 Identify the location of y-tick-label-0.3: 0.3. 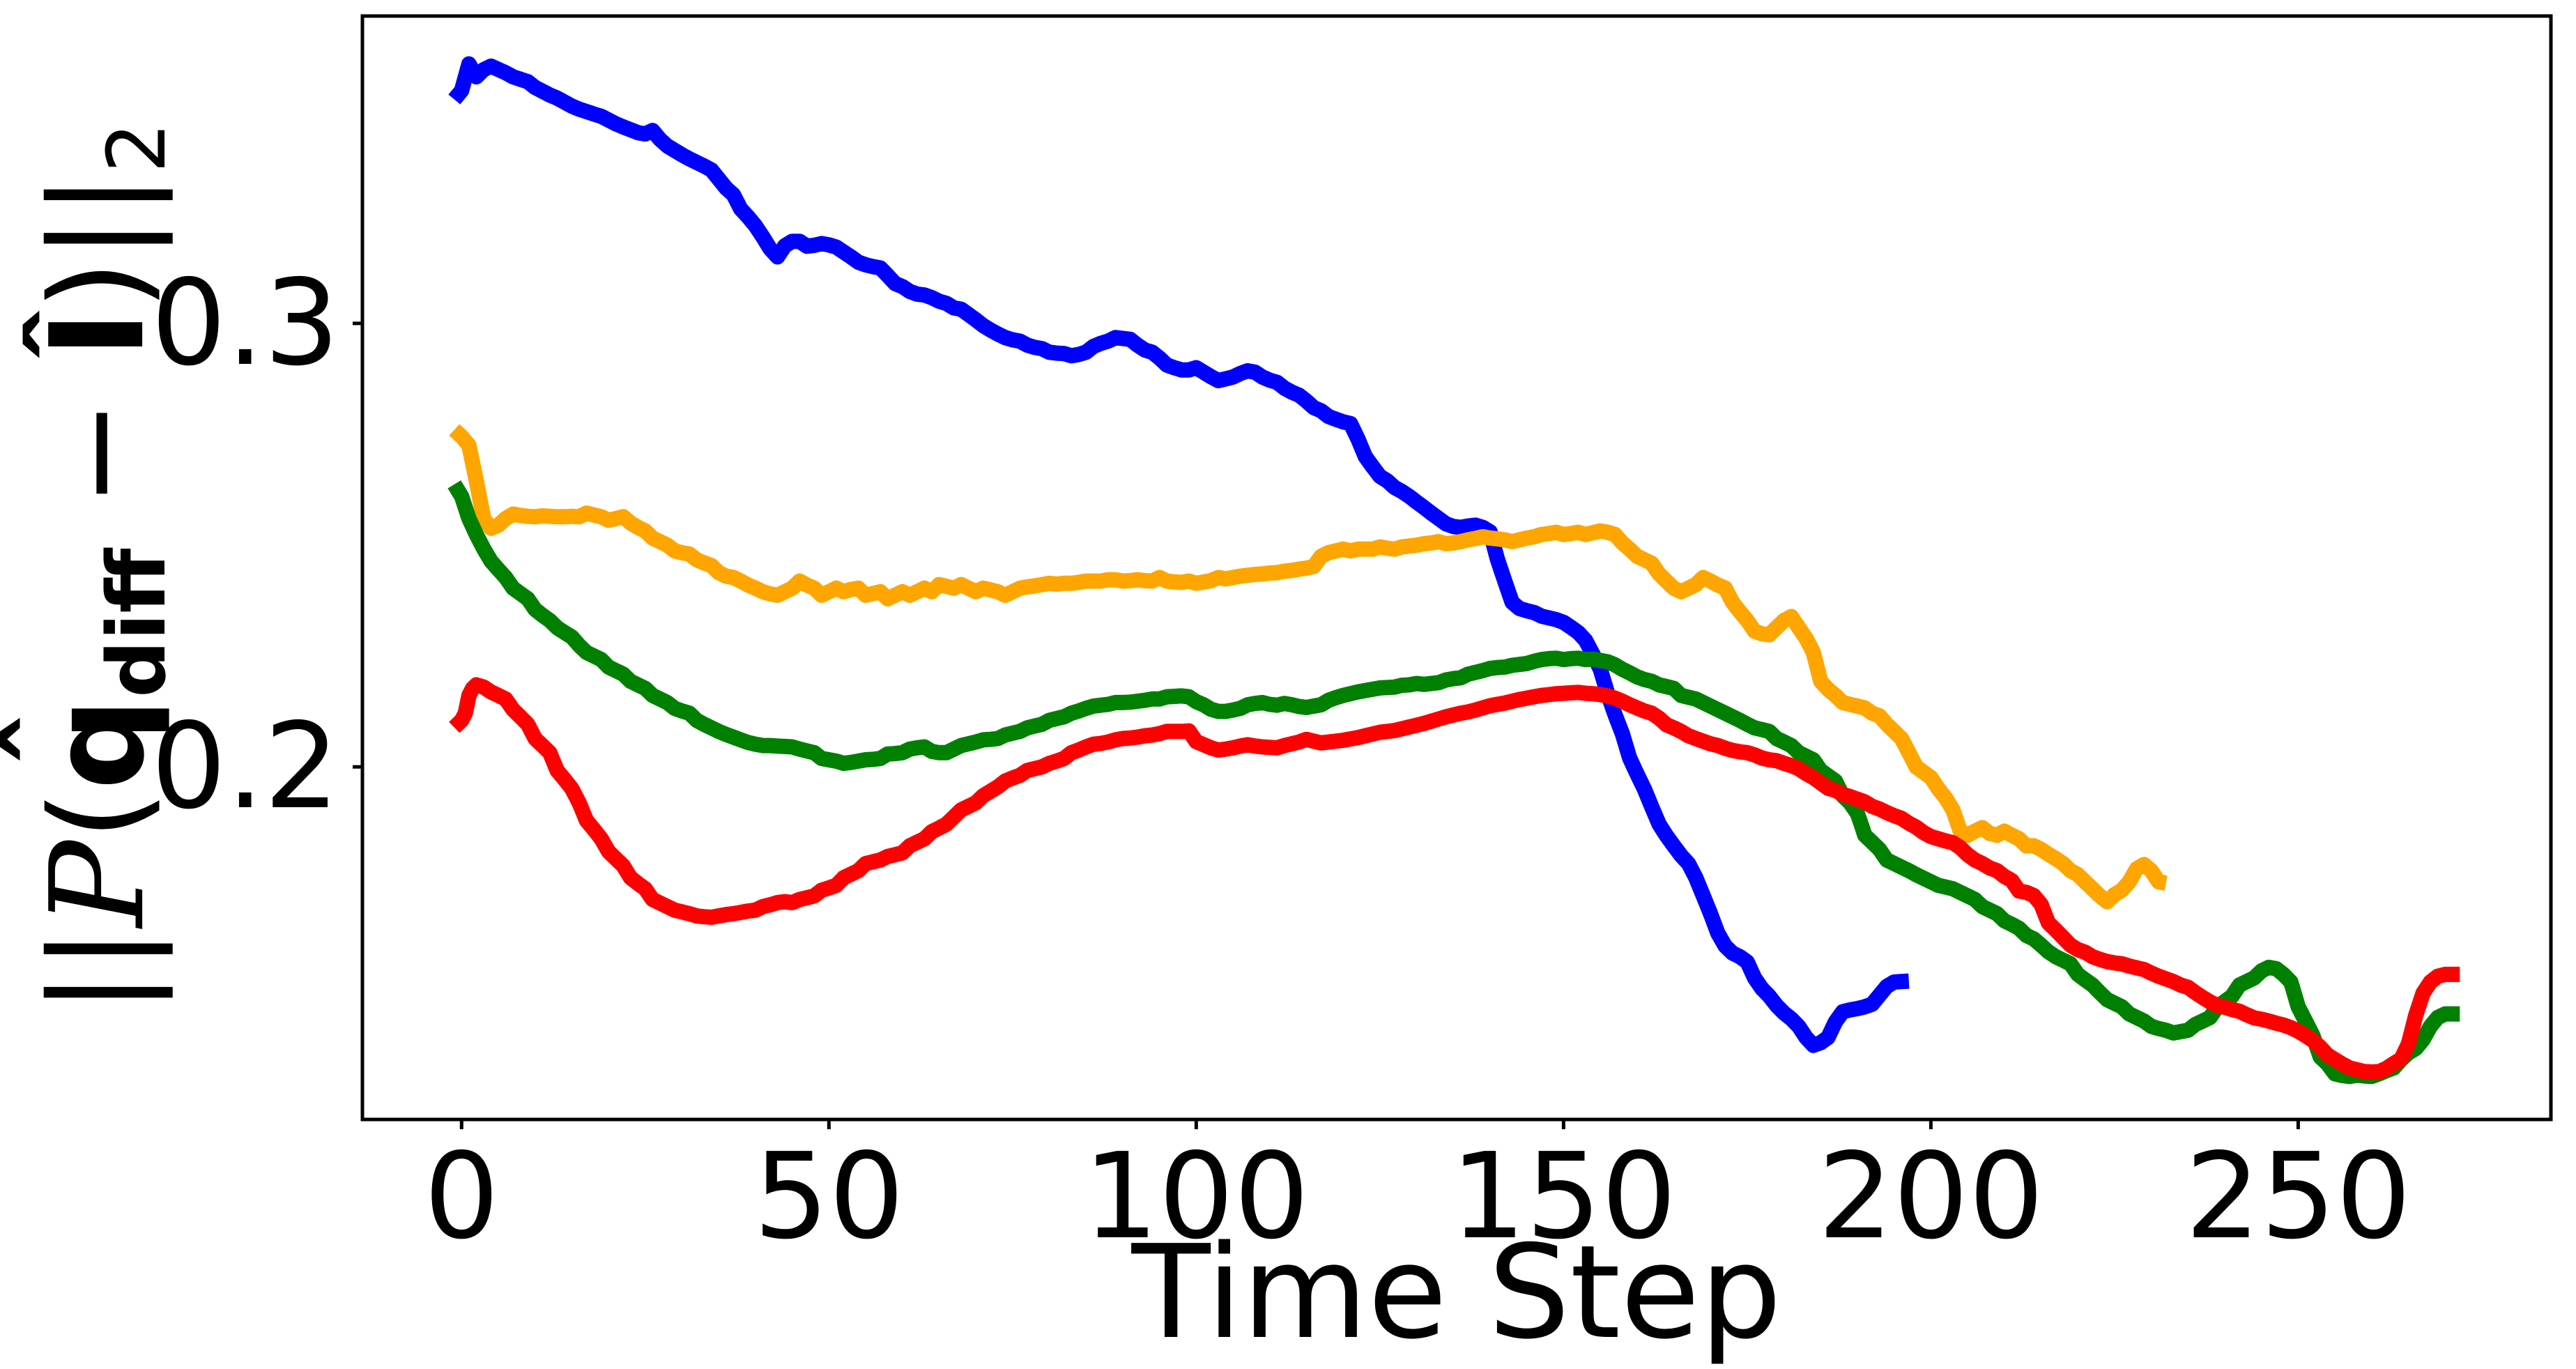
(245, 323).